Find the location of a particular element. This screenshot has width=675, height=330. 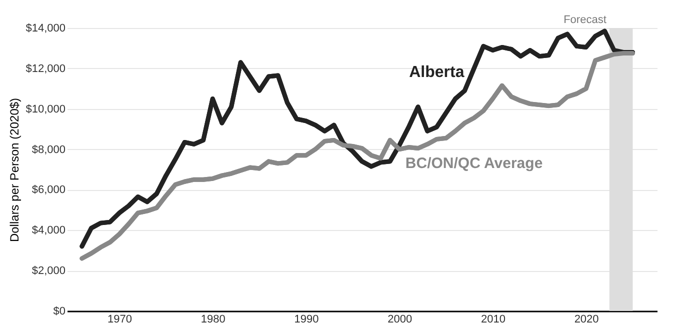

y-tick-label: $14,000 is located at coordinates (46, 28).